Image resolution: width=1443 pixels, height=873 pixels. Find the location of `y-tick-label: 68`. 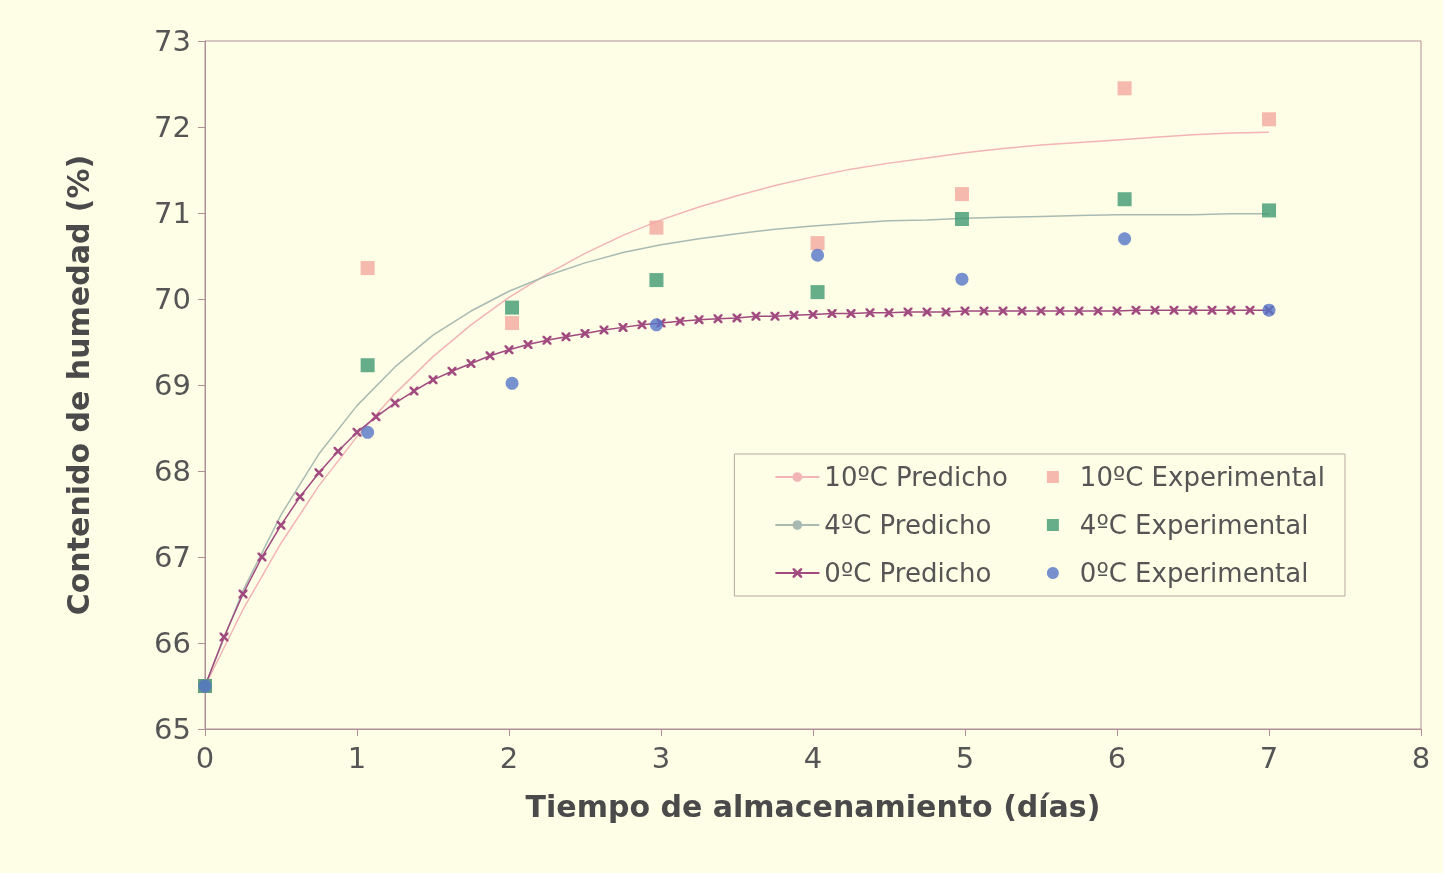

y-tick-label: 68 is located at coordinates (172, 471).